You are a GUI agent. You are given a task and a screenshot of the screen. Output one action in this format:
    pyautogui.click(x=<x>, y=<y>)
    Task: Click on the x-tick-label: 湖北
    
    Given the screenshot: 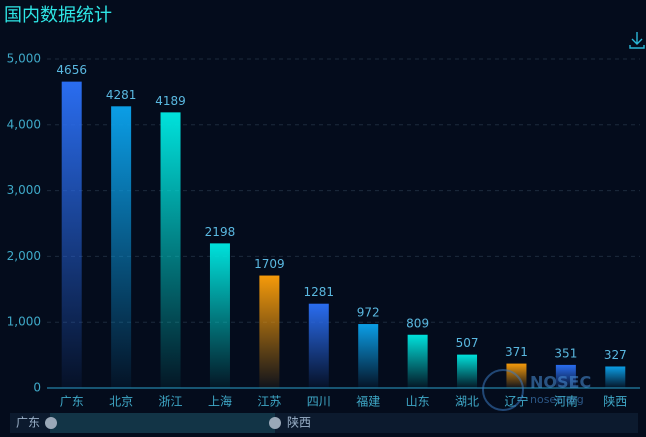 What is the action you would take?
    pyautogui.click(x=467, y=401)
    